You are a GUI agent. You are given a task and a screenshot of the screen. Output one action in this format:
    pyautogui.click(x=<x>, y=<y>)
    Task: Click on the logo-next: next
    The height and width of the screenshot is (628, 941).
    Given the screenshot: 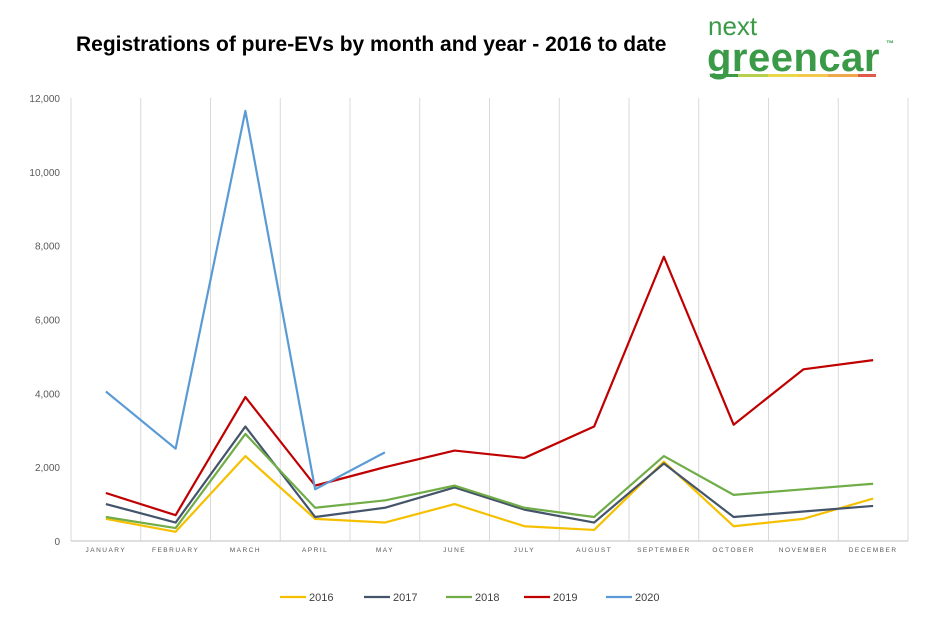 What is the action you would take?
    pyautogui.click(x=733, y=26)
    